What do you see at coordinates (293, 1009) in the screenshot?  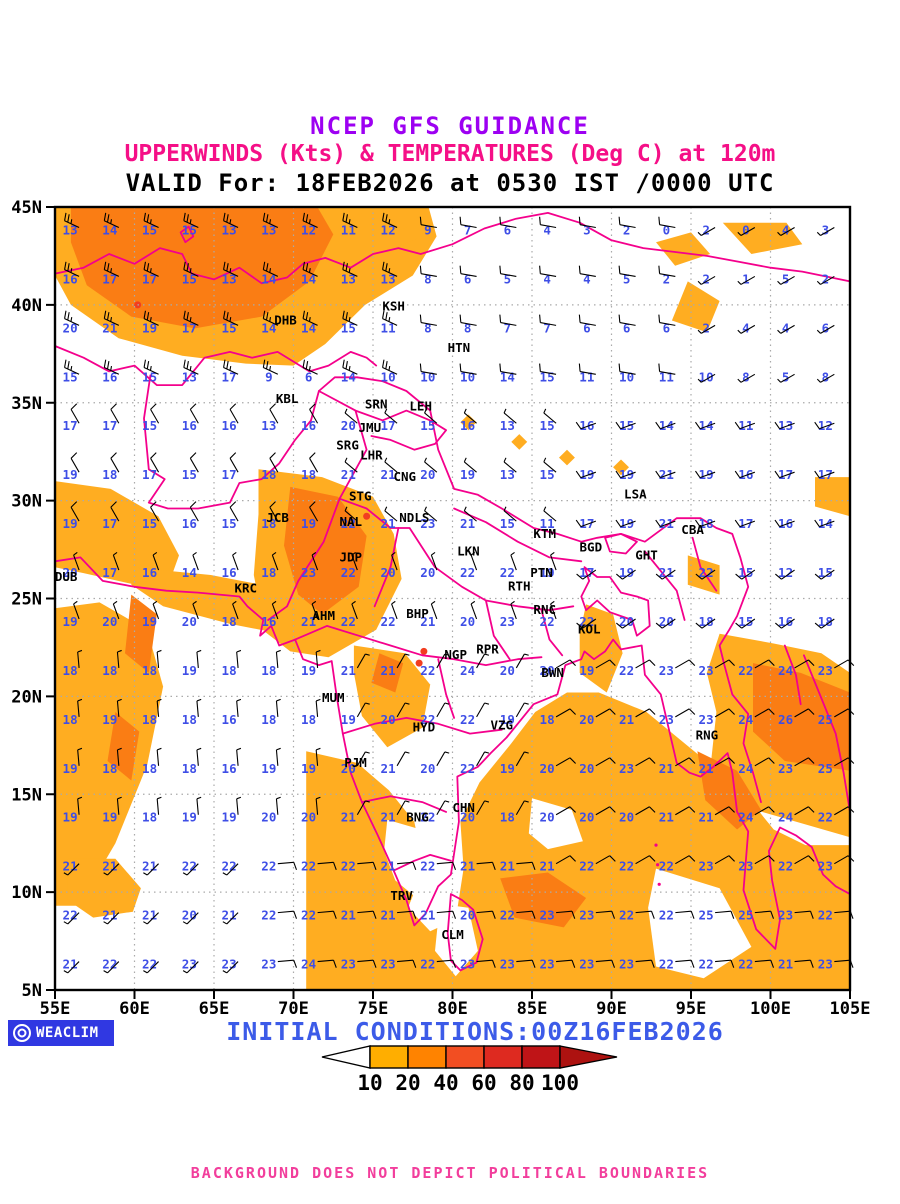 I see `lon-tick-label: 70E` at bounding box center [293, 1009].